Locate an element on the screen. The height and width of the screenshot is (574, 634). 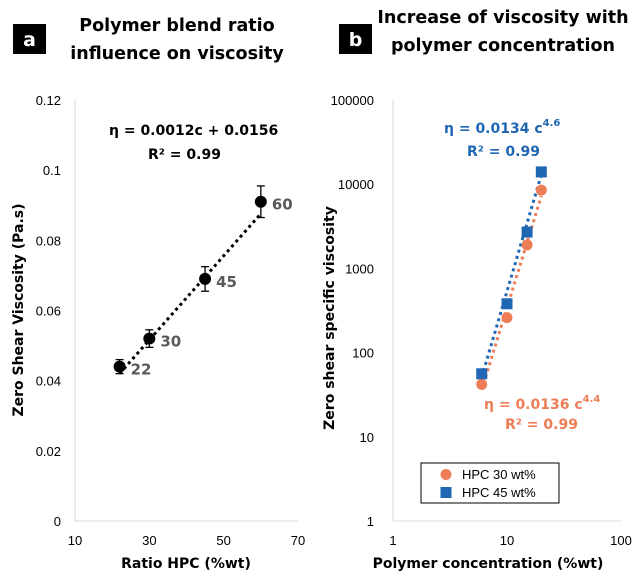
chart-a-data-label: 45 is located at coordinates (226, 282).